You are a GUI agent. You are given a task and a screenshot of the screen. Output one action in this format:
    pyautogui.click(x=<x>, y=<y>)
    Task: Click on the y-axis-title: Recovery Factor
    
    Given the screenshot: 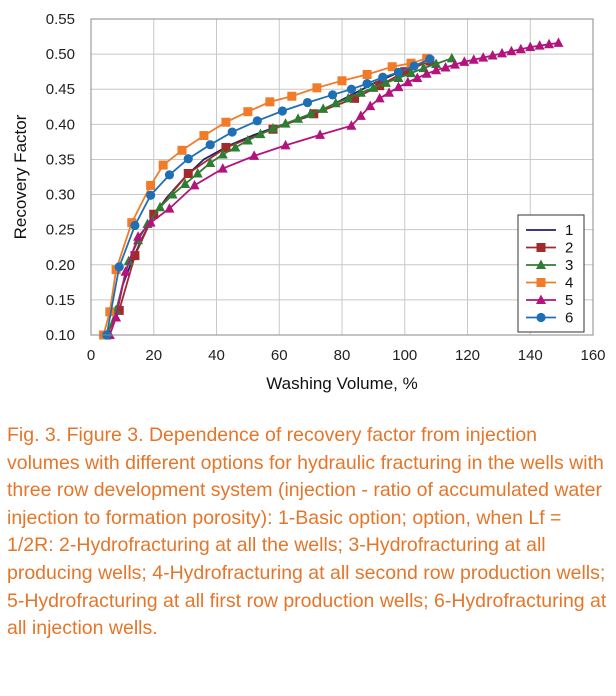 What is the action you would take?
    pyautogui.click(x=20, y=176)
    